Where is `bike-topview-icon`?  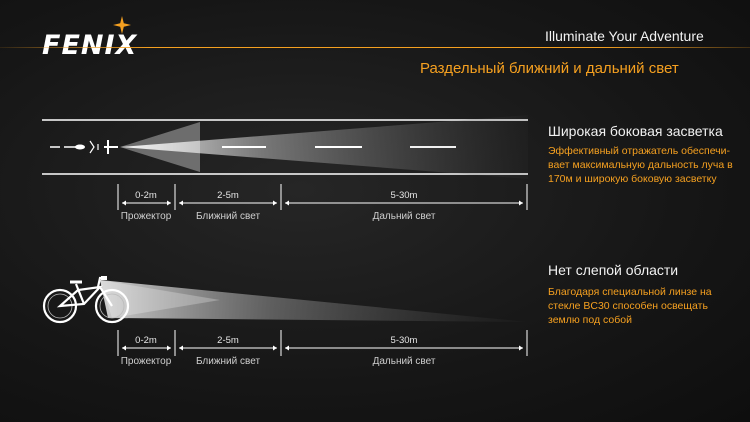 bike-topview-icon is located at coordinates (84, 147).